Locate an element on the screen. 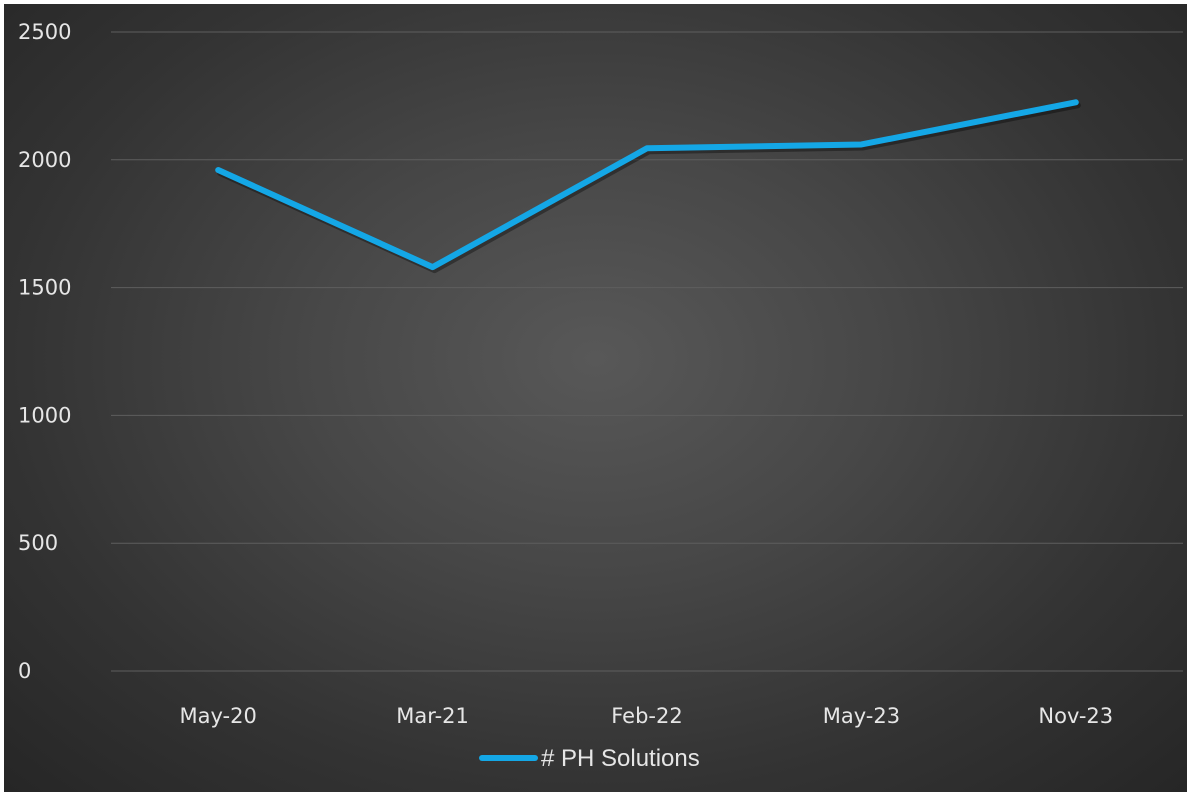 The height and width of the screenshot is (797, 1191). y-tick-label: 2500 is located at coordinates (44, 32).